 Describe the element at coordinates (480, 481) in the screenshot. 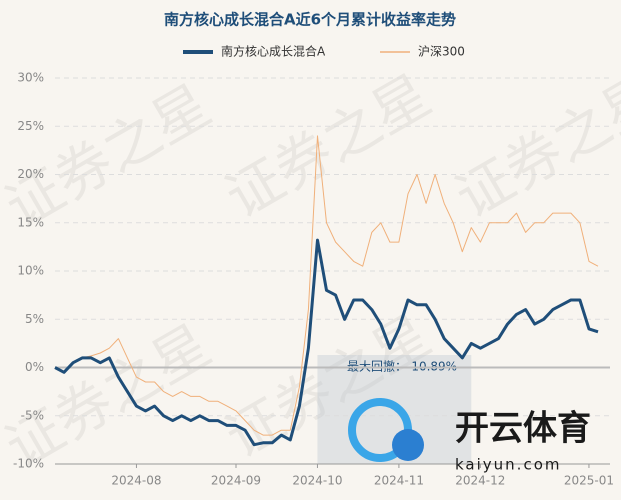

I see `x-tick-label: 2024-12` at that location.